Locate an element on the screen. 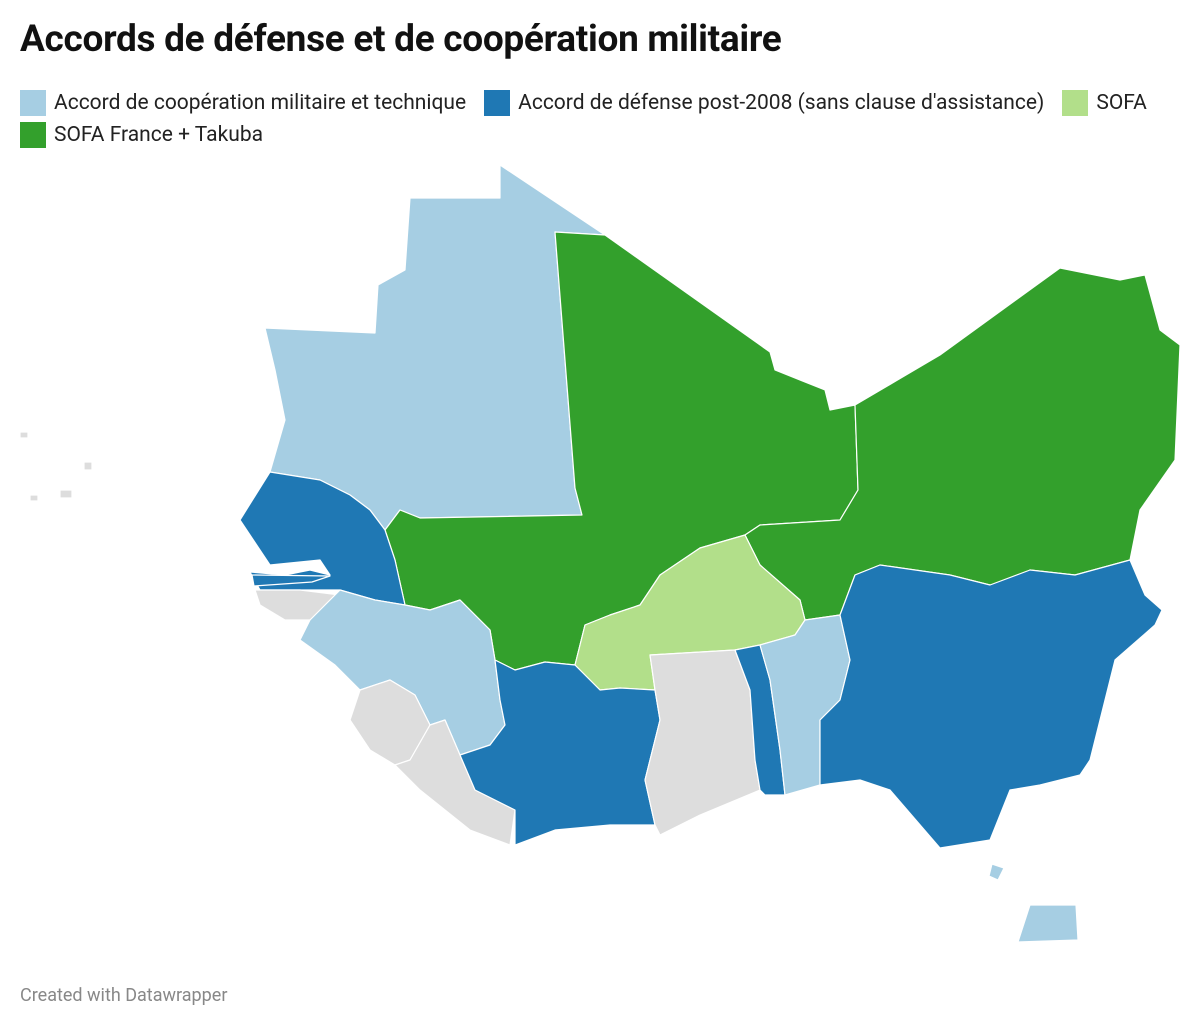  legend-label: SOFA is located at coordinates (1121, 103).